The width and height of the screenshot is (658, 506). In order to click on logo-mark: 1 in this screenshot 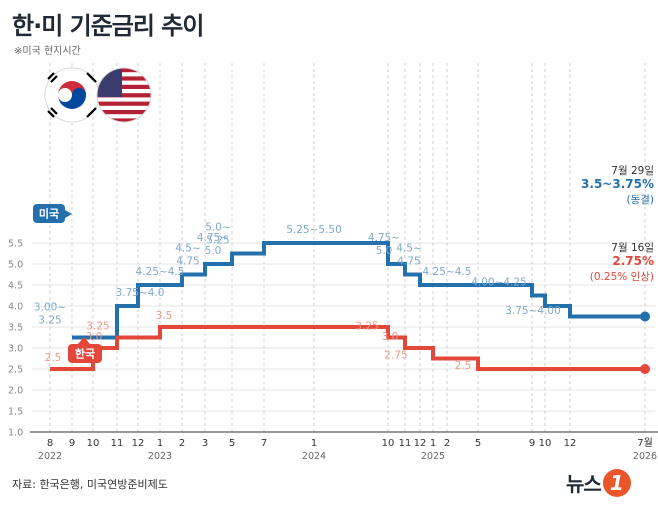, I will do `click(616, 482)`.